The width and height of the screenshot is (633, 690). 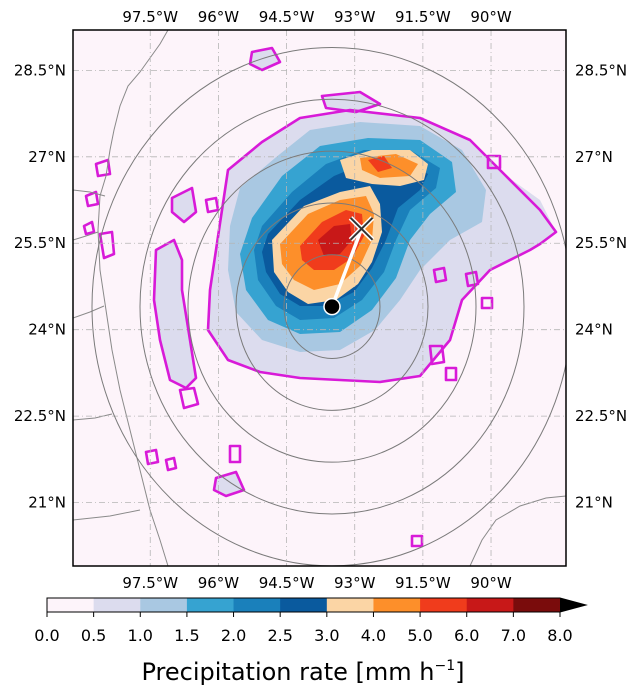 I want to click on shear-vector, so click(x=347, y=268).